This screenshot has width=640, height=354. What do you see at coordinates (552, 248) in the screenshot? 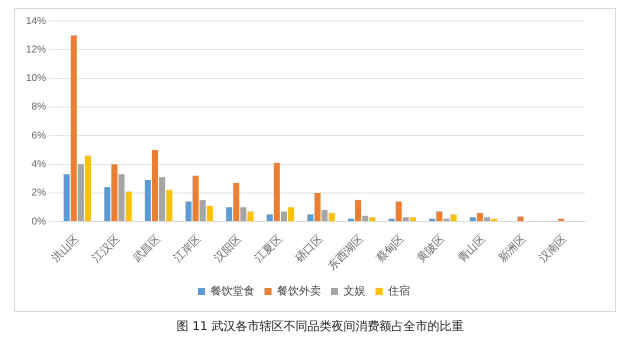
I see `x-tick-label: 汉南区` at bounding box center [552, 248].